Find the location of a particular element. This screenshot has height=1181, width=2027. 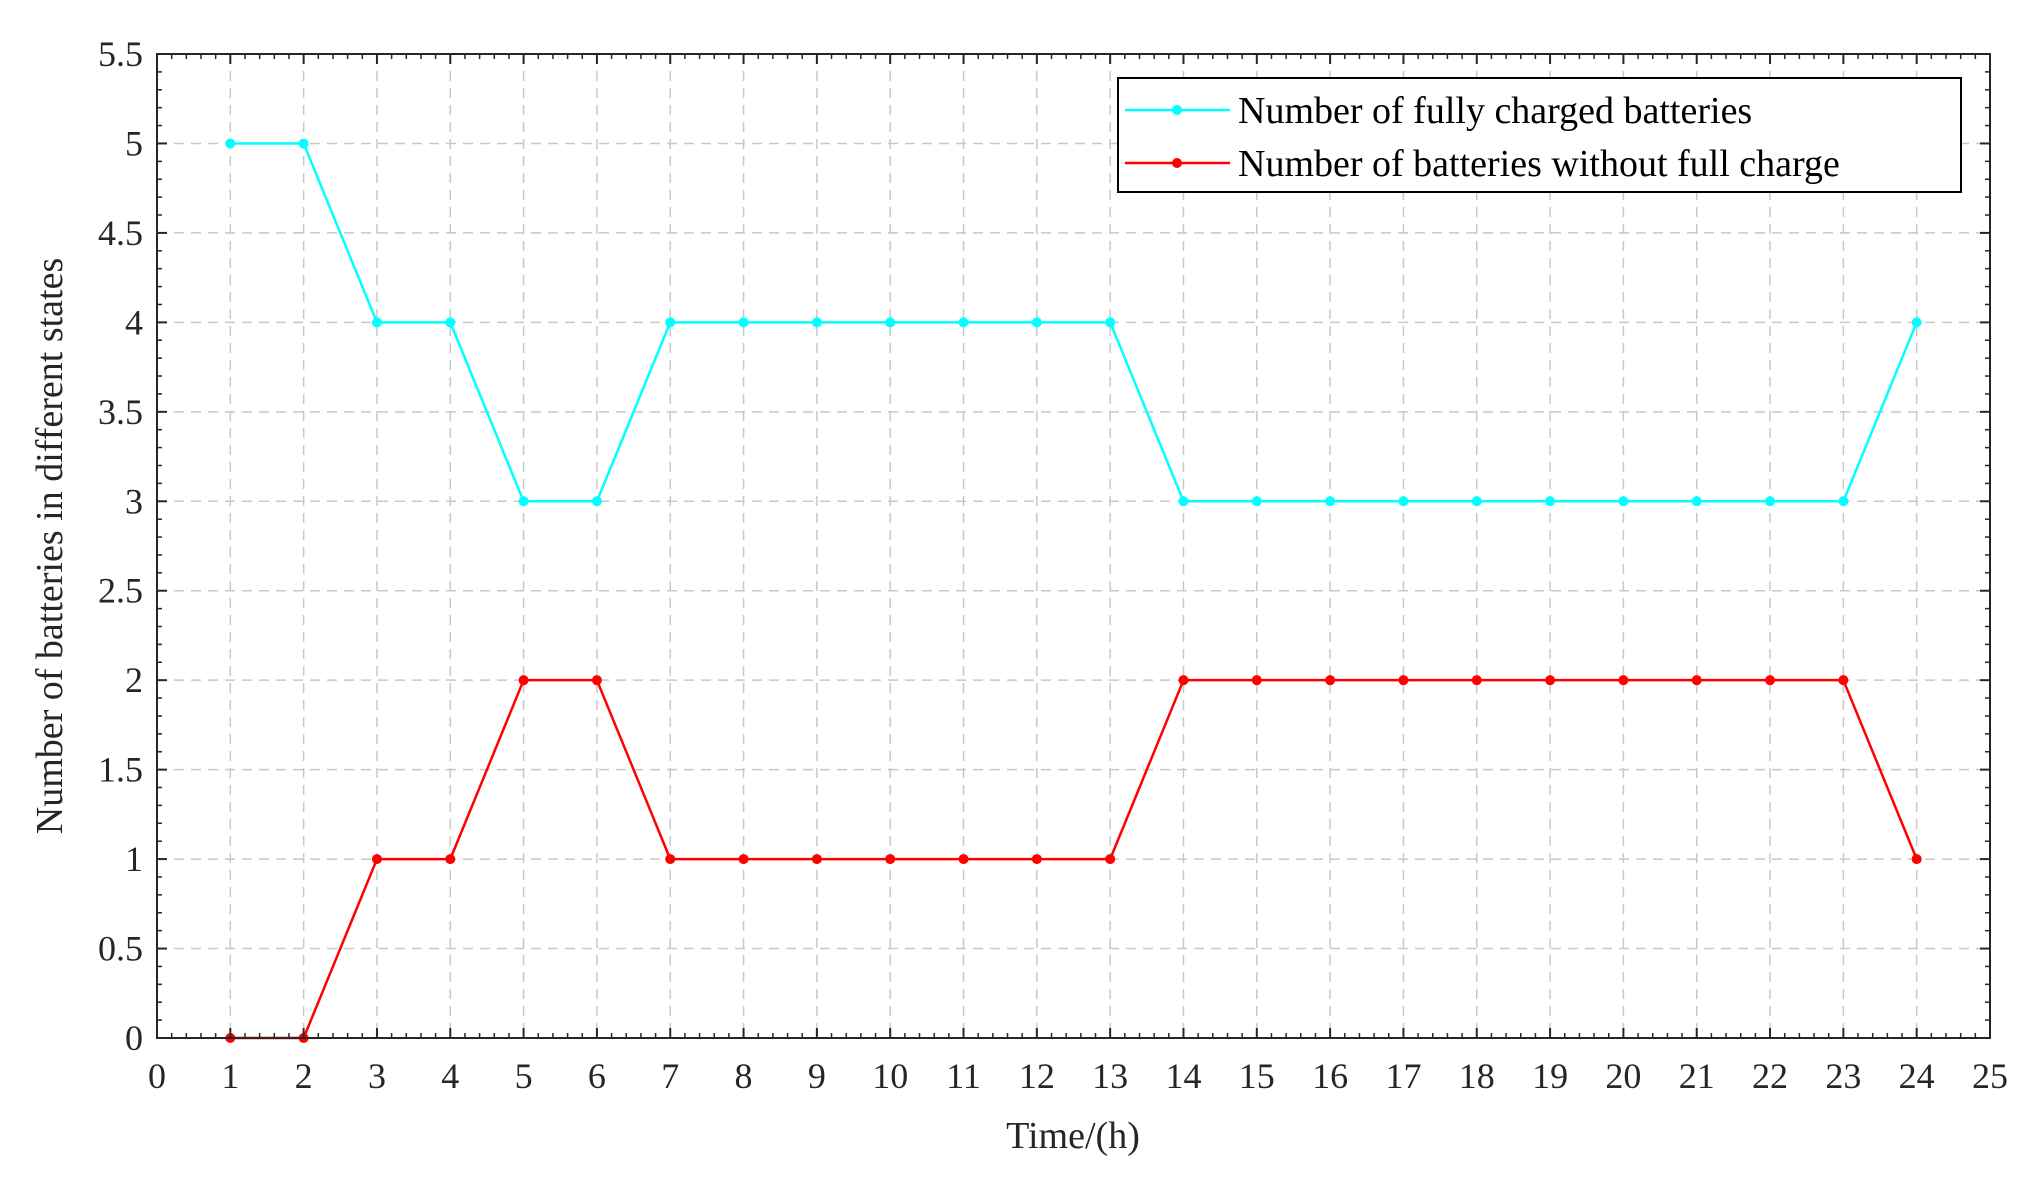

x-tick-label: 16 is located at coordinates (1330, 1076).